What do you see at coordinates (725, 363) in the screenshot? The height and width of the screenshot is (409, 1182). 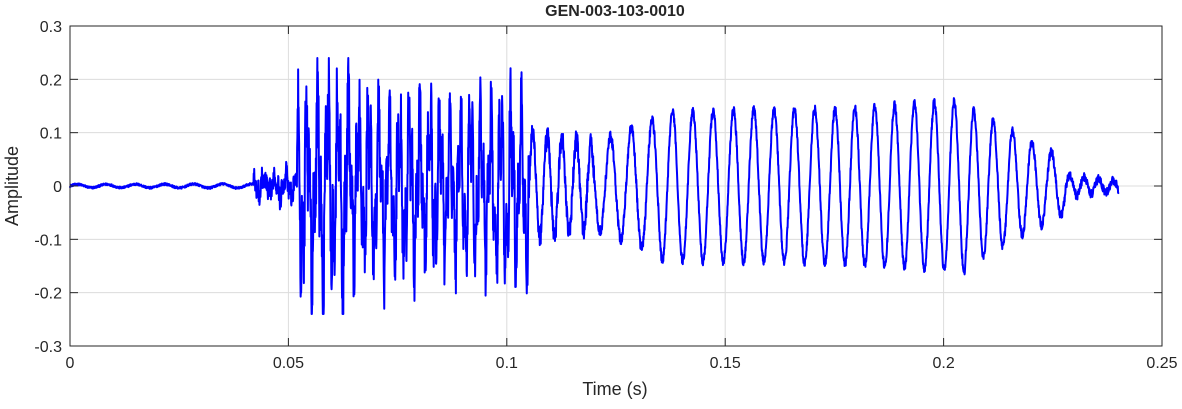 I see `x-tick-label: 0.15` at bounding box center [725, 363].